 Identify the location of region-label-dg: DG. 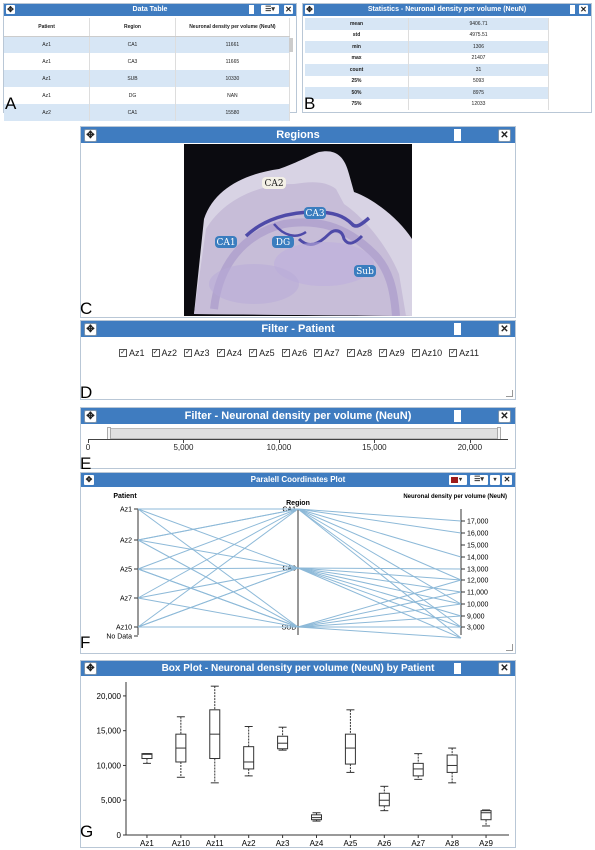
(283, 242).